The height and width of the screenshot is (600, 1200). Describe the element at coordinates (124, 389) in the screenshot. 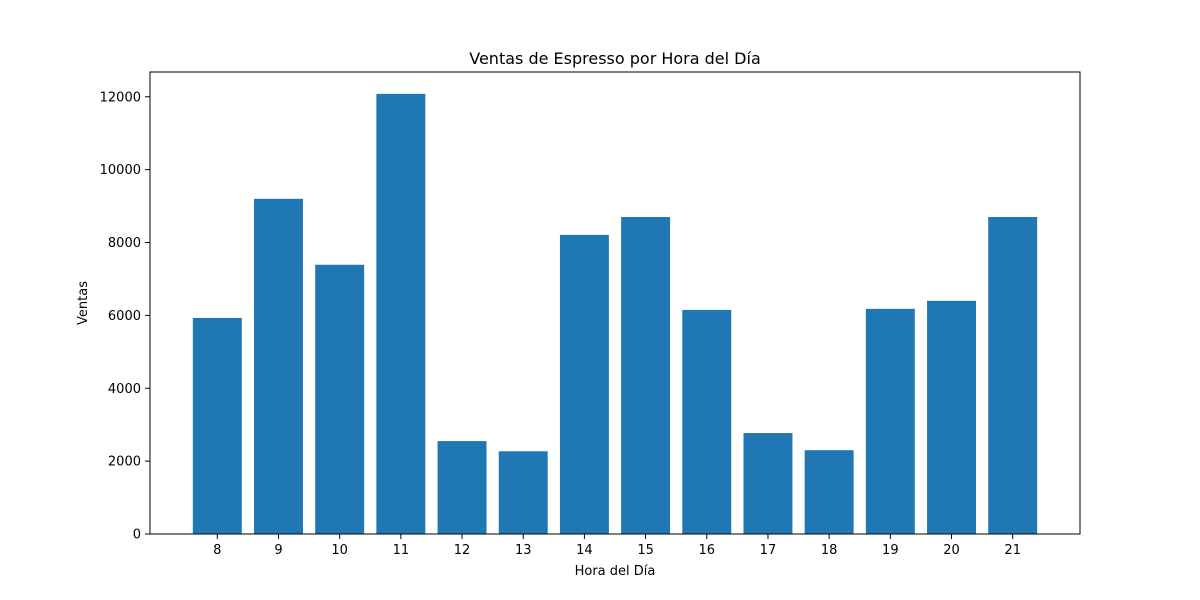

I see `y-tick-label: 4000` at that location.